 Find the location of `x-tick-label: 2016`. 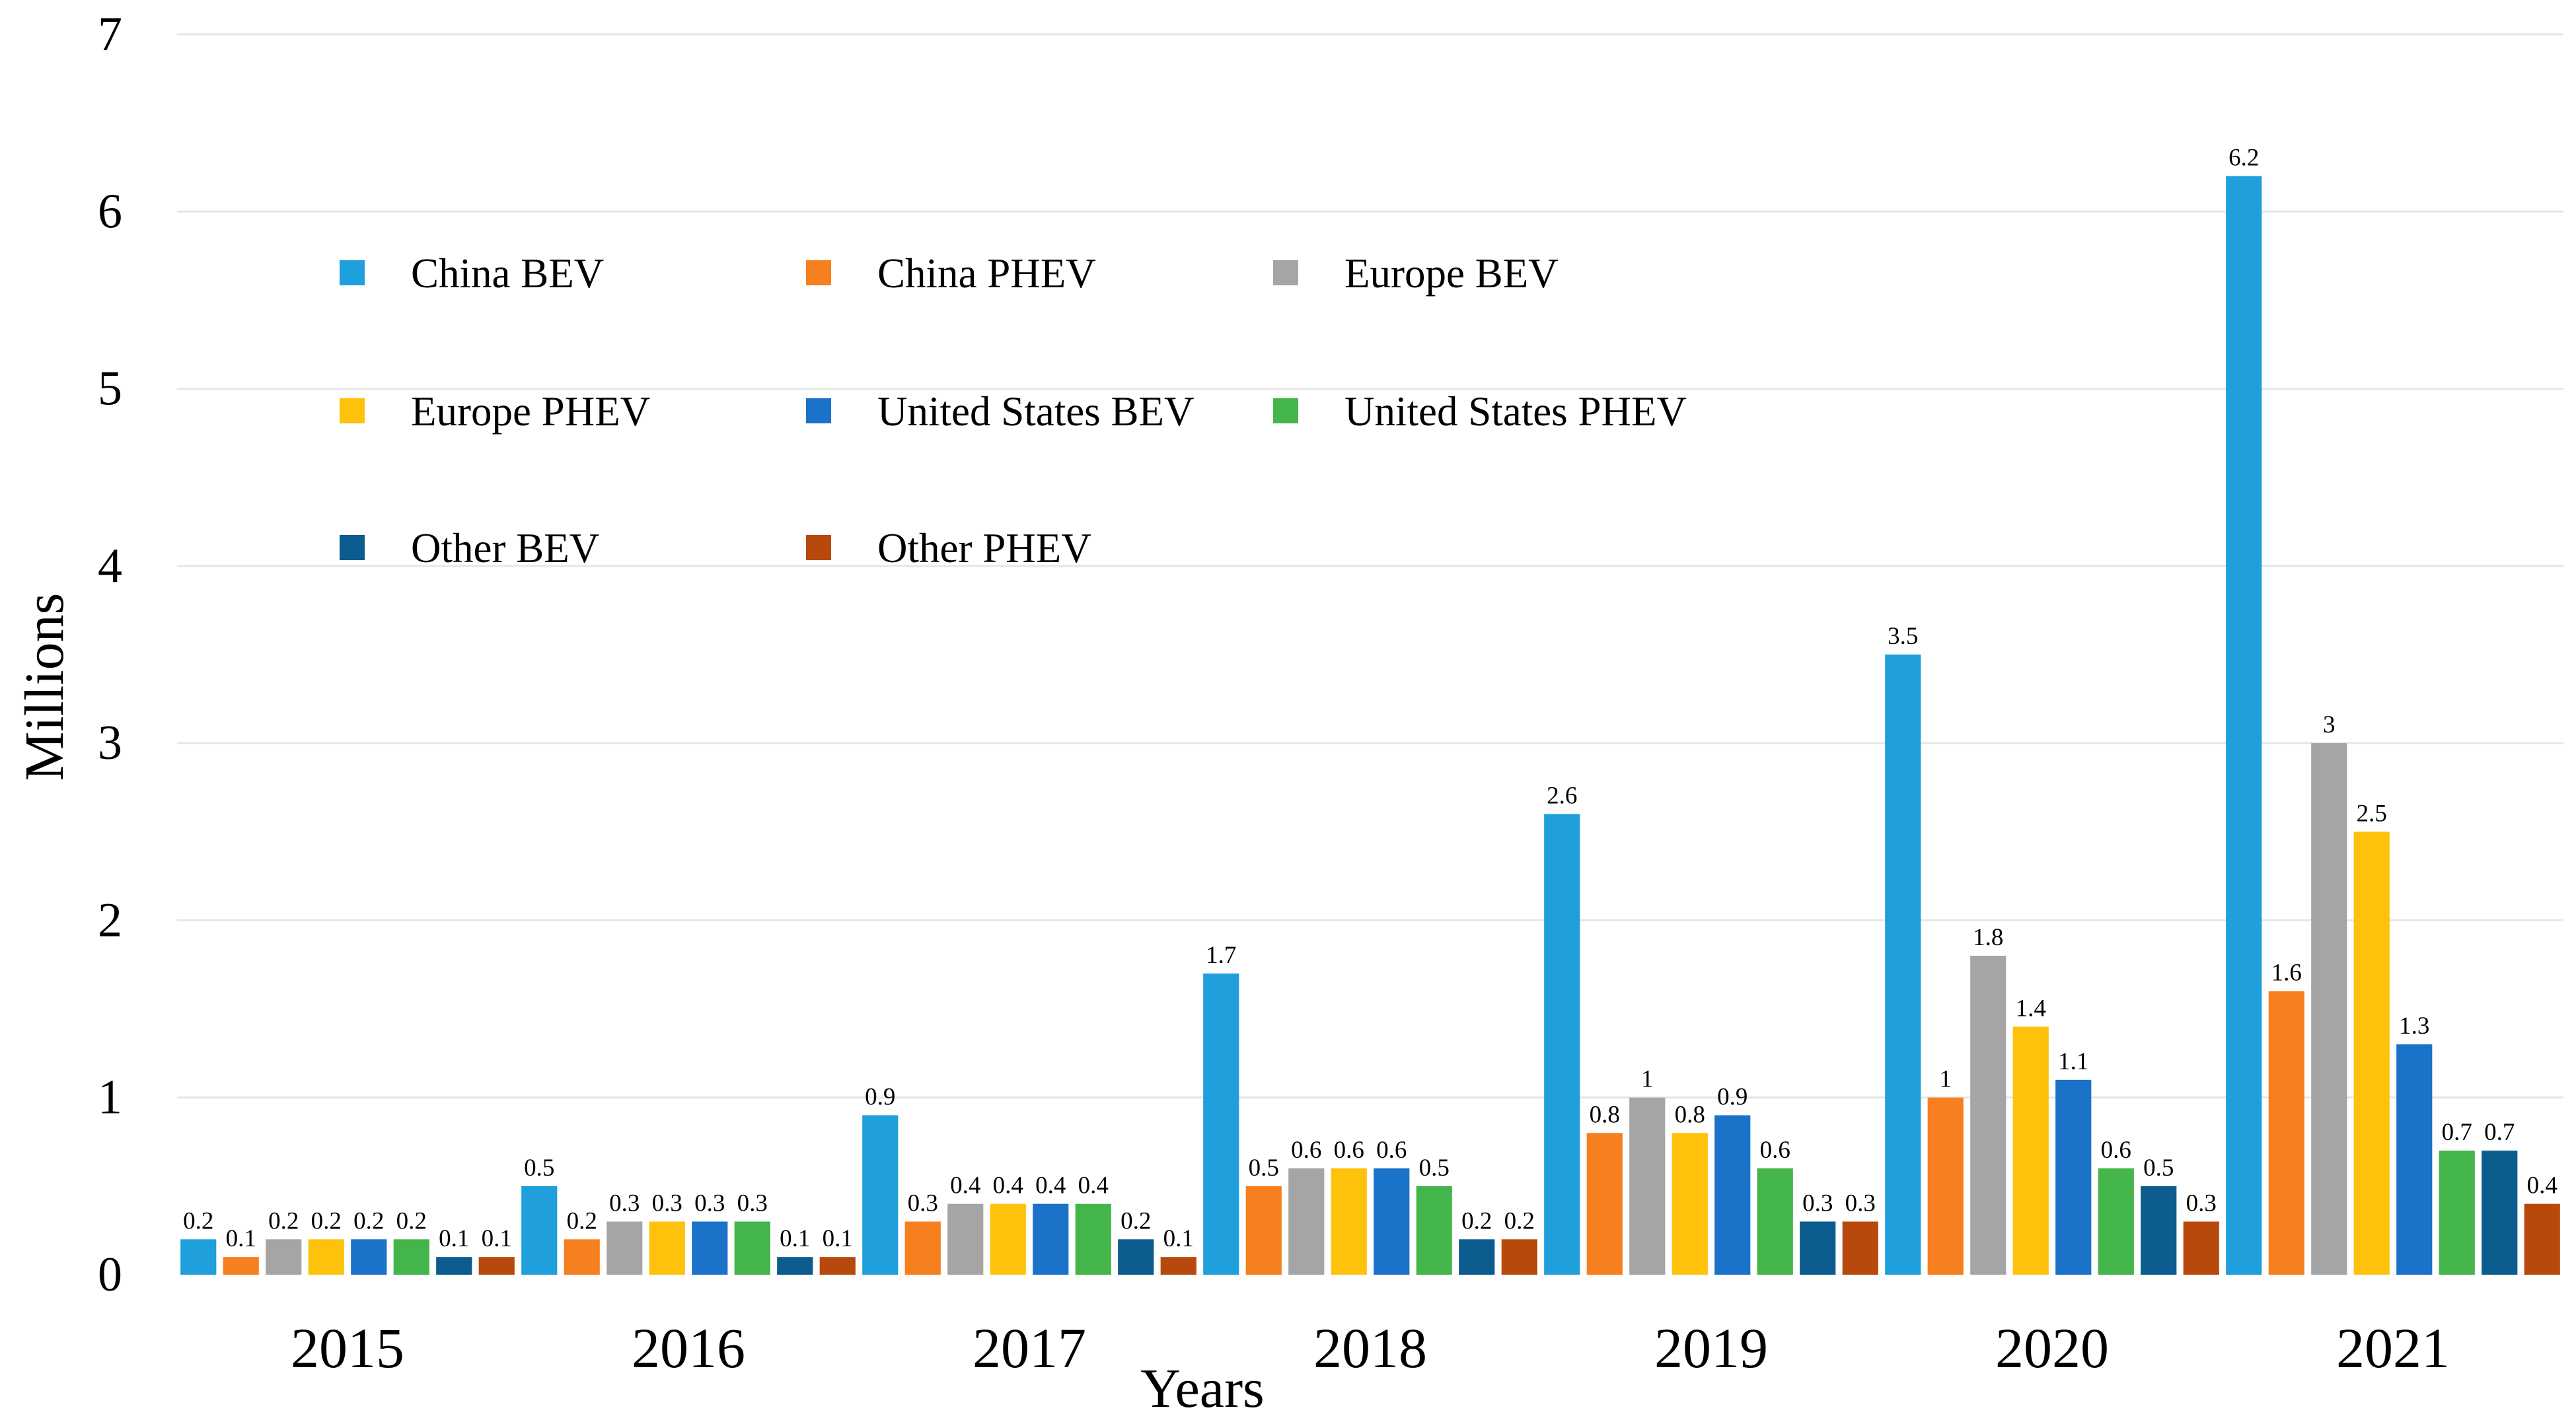

x-tick-label: 2016 is located at coordinates (688, 1348).